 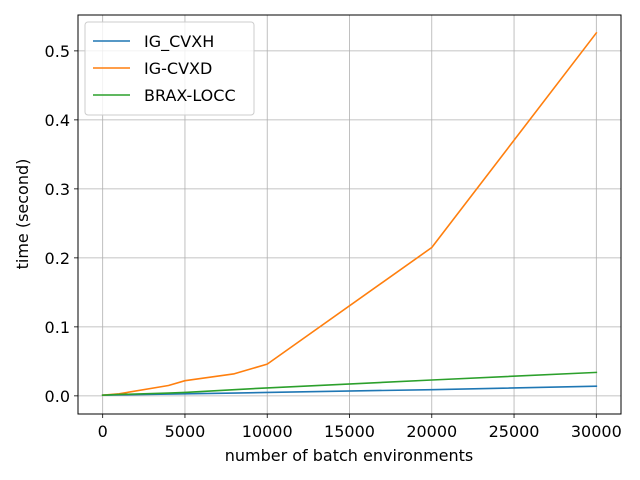 I want to click on x-tick-label: 15000, so click(x=349, y=431).